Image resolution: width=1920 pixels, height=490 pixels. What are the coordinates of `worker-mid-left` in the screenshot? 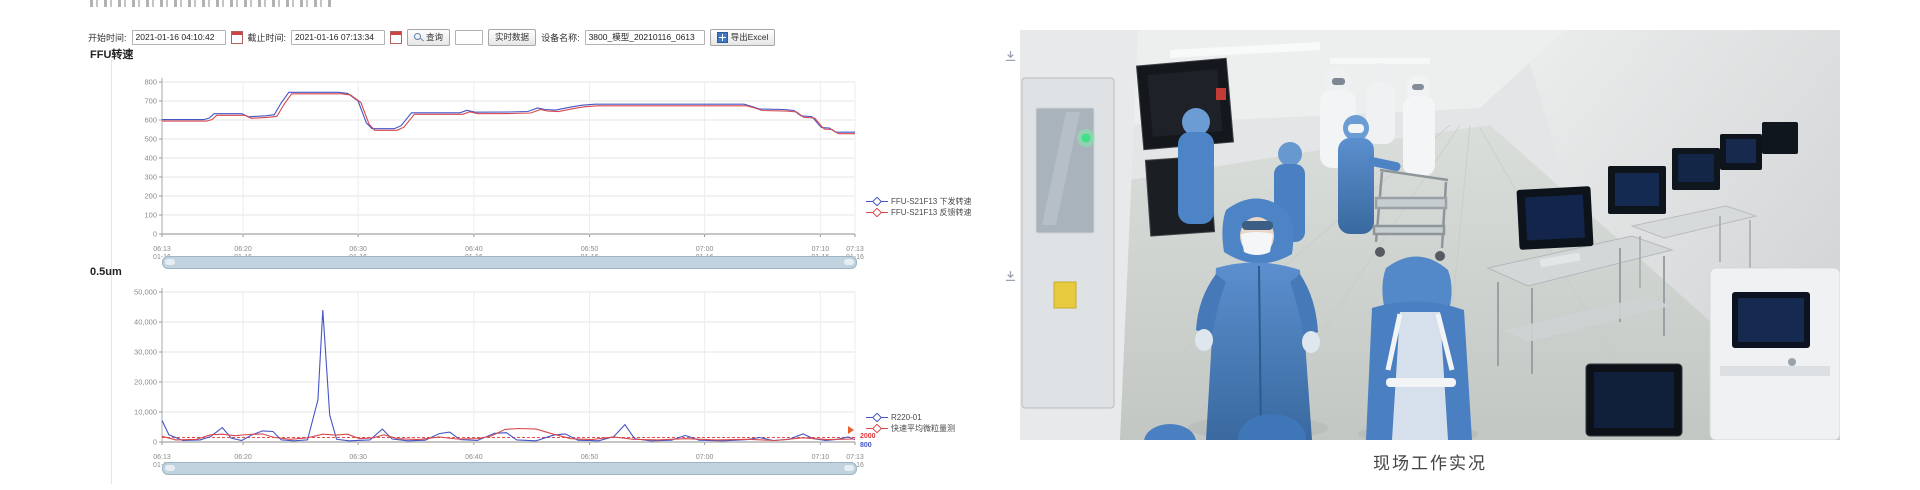 It's located at (1196, 166).